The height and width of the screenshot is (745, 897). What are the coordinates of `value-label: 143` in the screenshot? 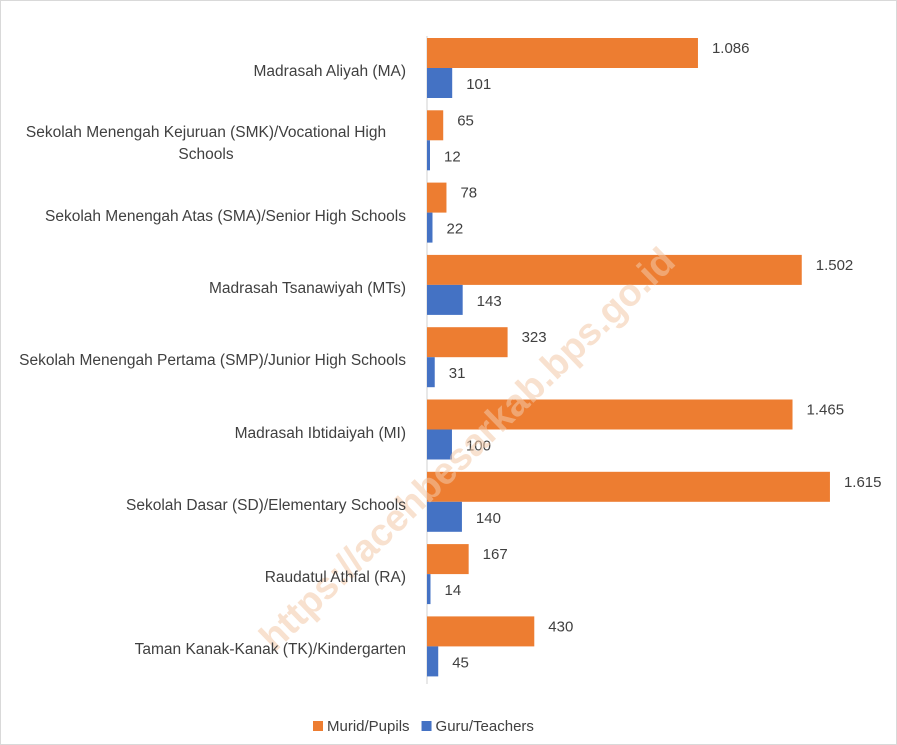 It's located at (489, 301).